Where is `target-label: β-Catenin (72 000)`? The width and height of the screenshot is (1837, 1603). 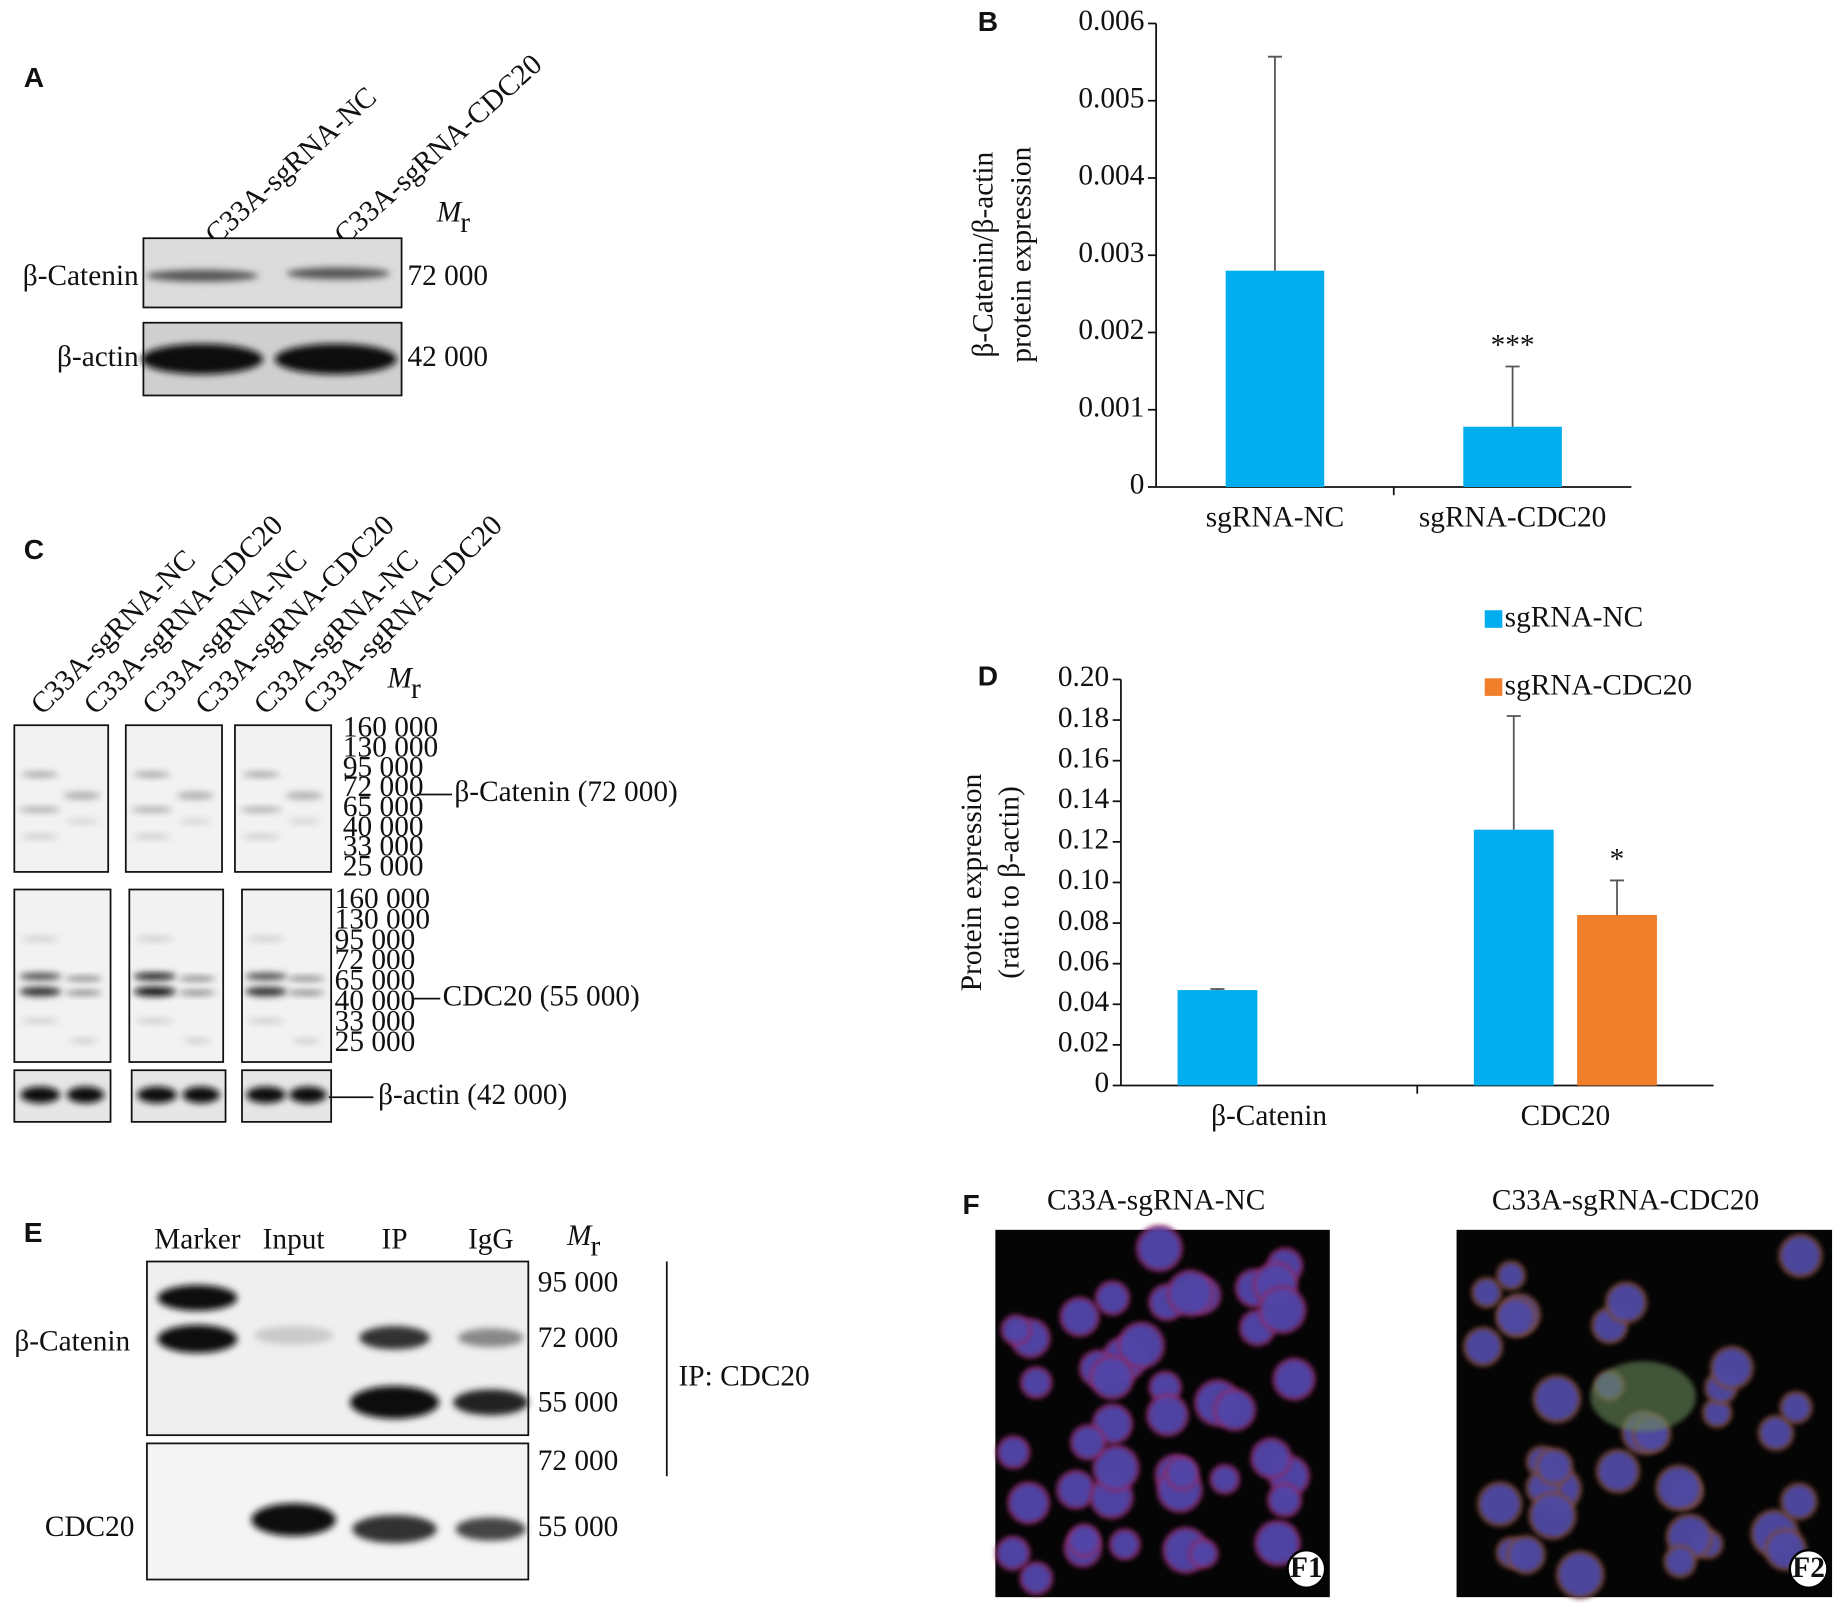 target-label: β-Catenin (72 000) is located at coordinates (565, 792).